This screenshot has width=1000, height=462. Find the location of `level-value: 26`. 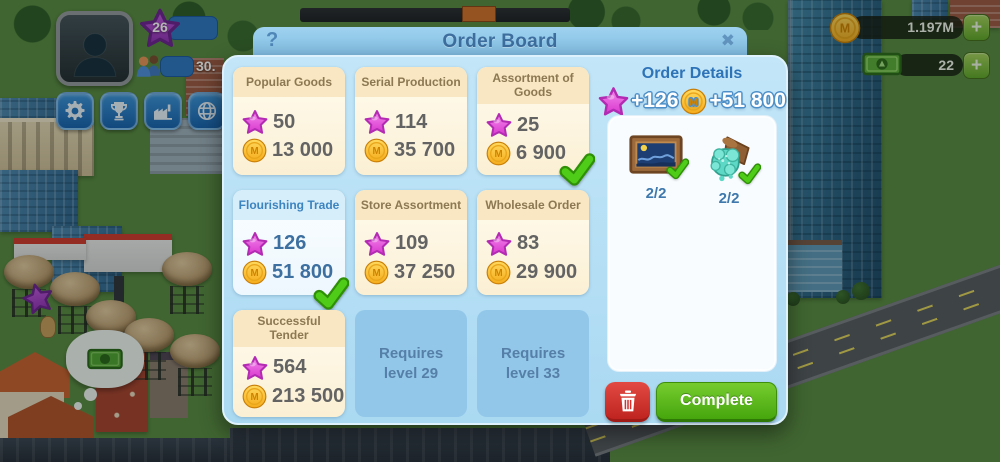

level-value: 26 is located at coordinates (160, 27).